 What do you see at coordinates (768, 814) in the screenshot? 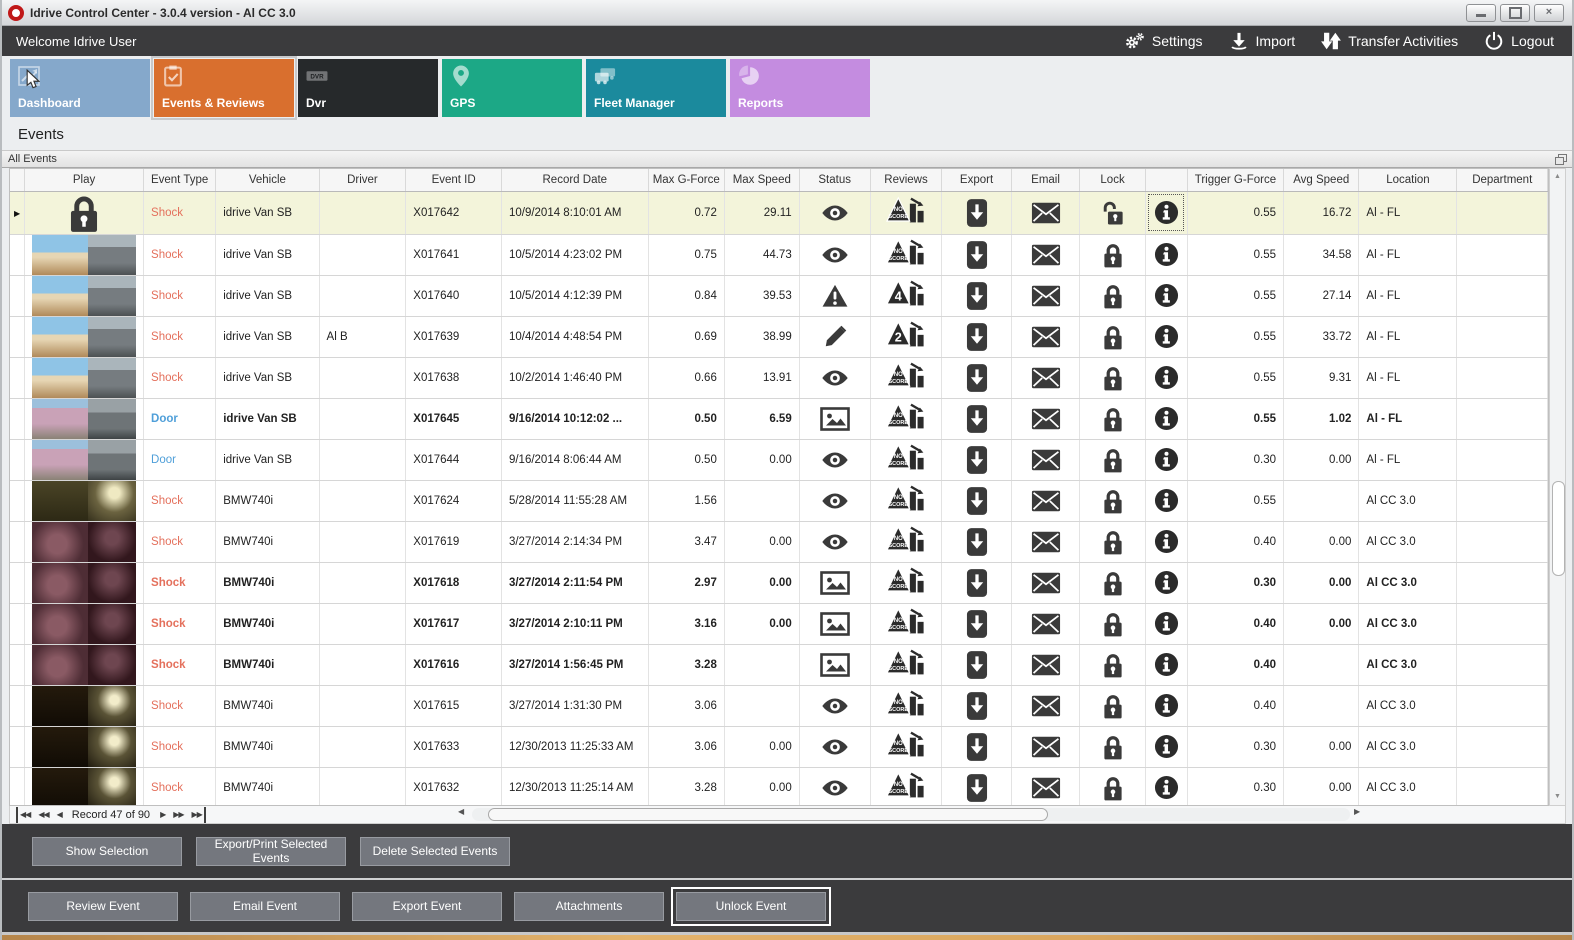
I see `horizontal-scroll-thumb` at bounding box center [768, 814].